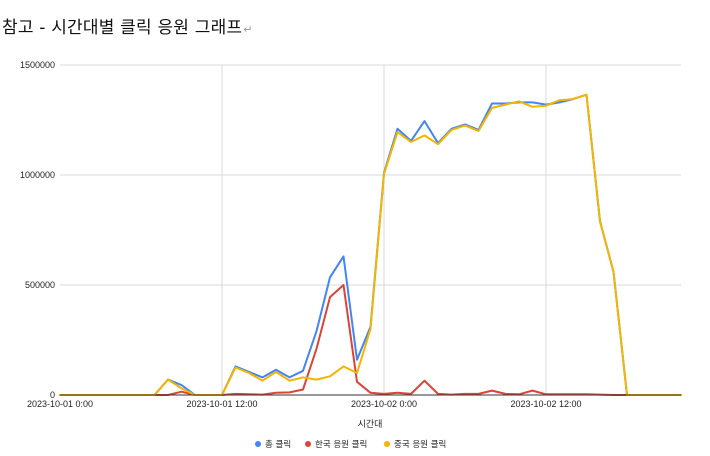 The image size is (710, 456). What do you see at coordinates (384, 404) in the screenshot?
I see `x-tick-label: 2023-10-02 0:00` at bounding box center [384, 404].